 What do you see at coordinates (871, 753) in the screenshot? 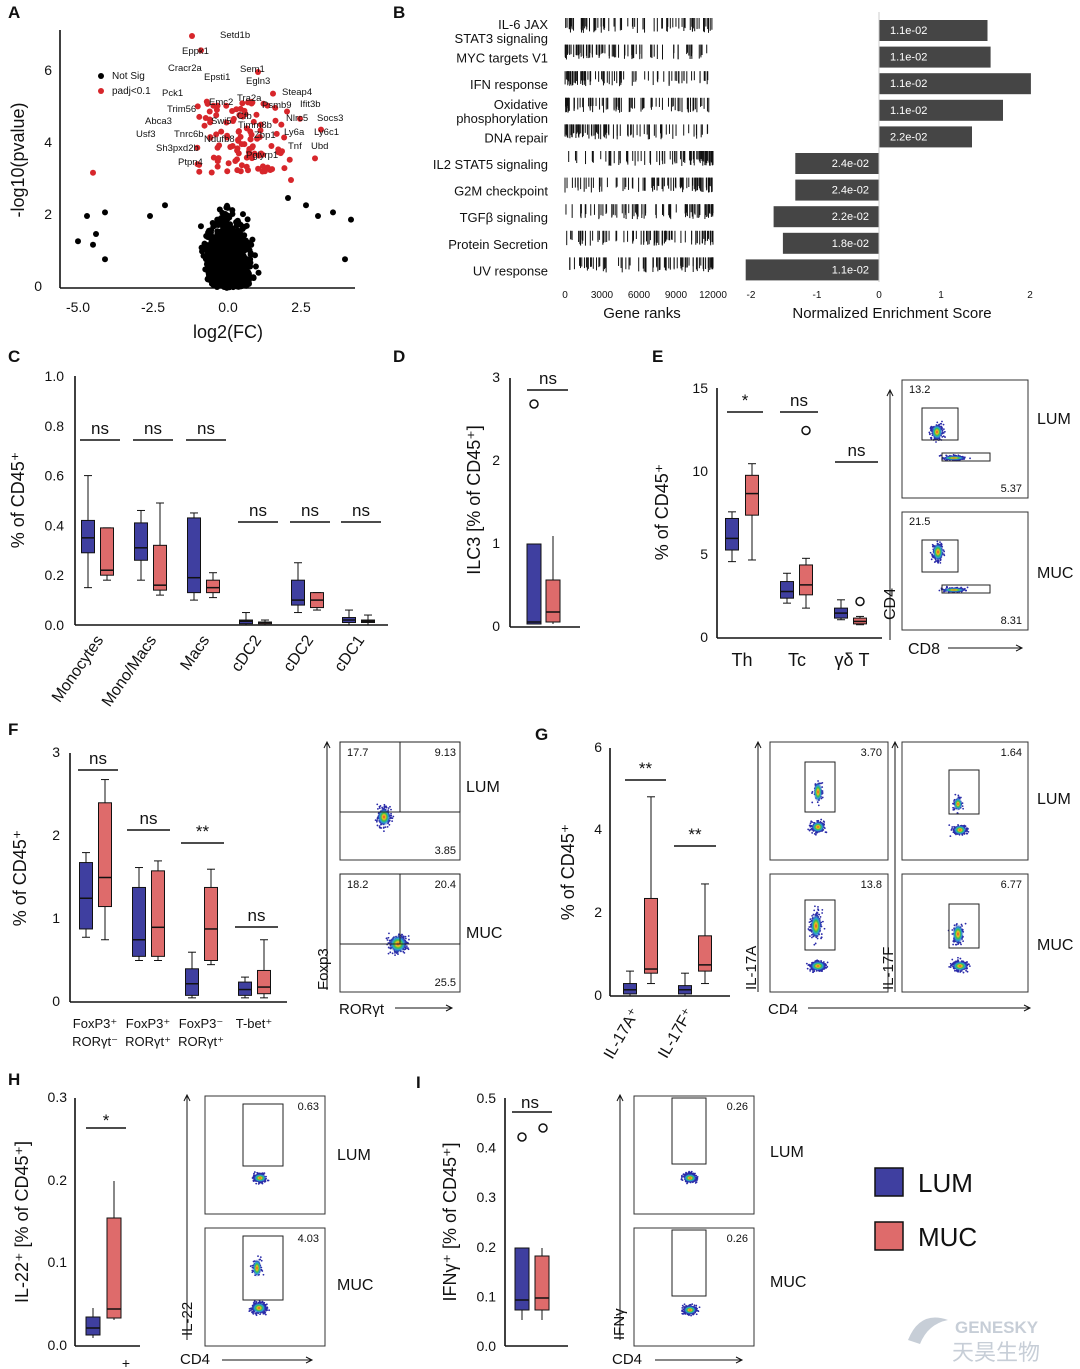
I see `facs-gate-value: 3.70` at bounding box center [871, 753].